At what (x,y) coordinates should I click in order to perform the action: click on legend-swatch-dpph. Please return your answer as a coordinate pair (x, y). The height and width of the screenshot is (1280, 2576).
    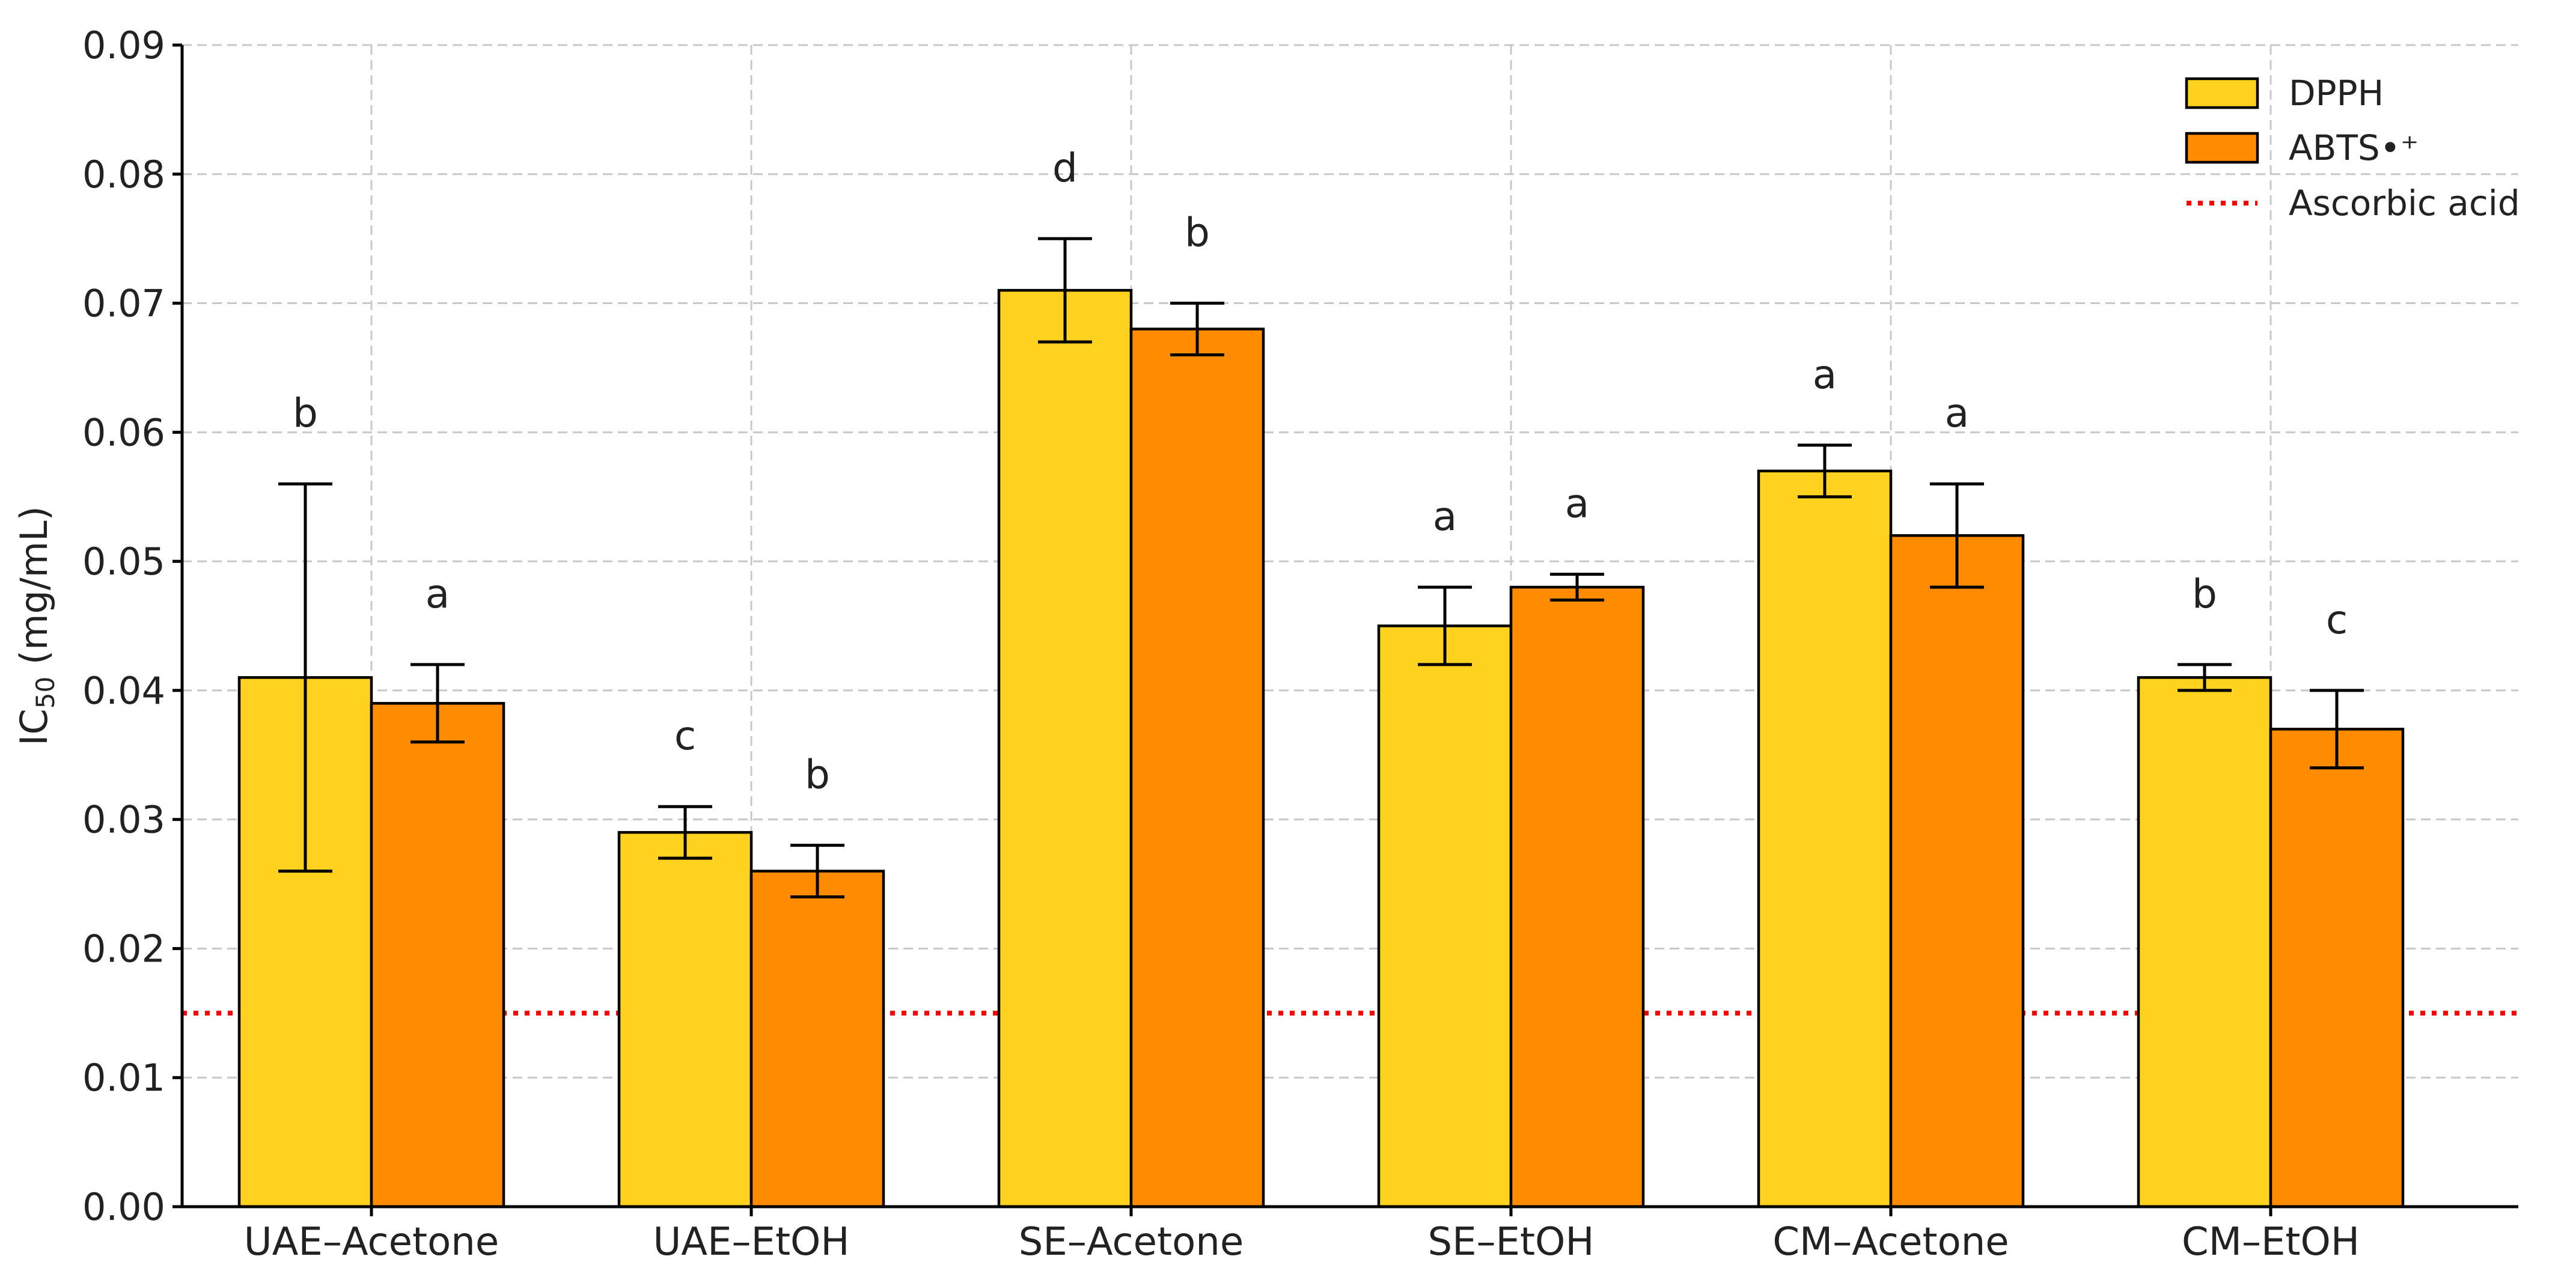
    Looking at the image, I should click on (2222, 93).